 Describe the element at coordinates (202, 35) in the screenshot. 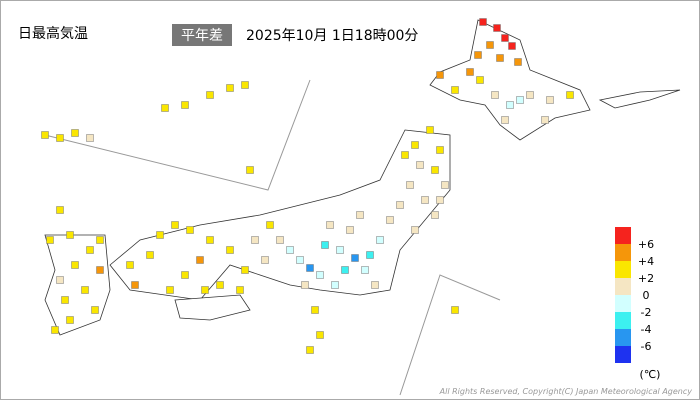

I see `badge-bg` at that location.